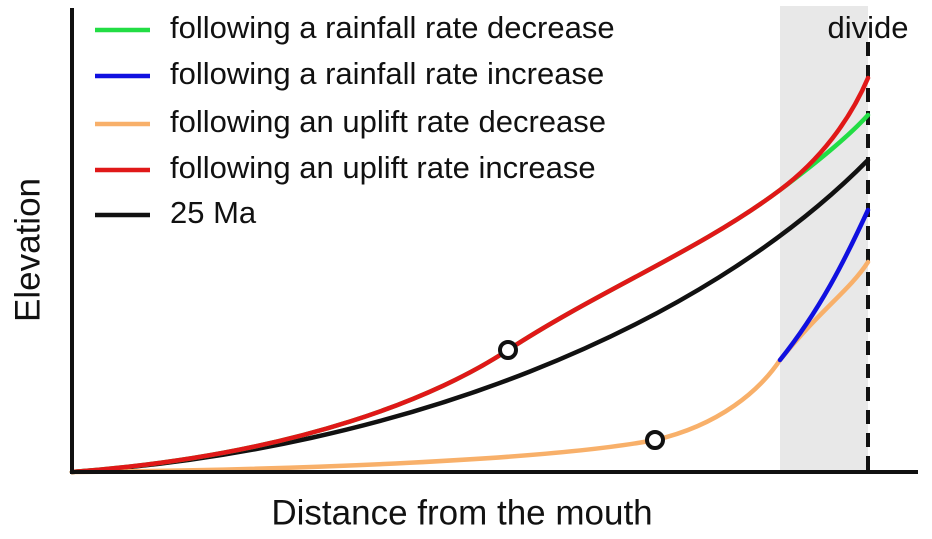 Image resolution: width=932 pixels, height=539 pixels. I want to click on x-axis-label: Distance from the mouth, so click(461, 512).